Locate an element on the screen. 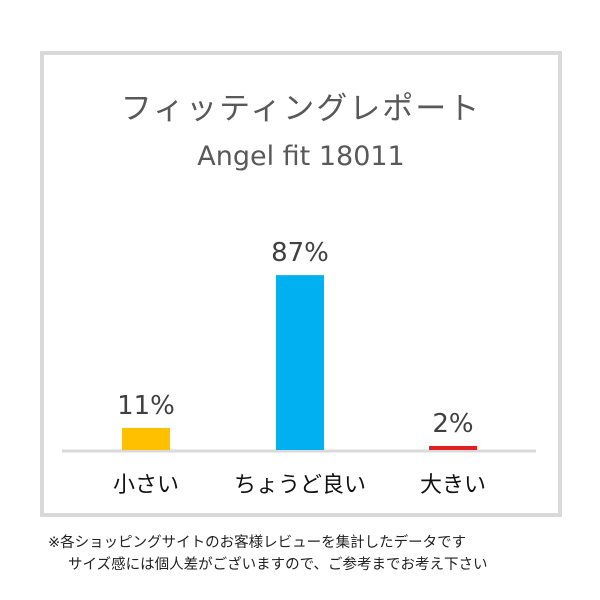  category-label-1: 小さい is located at coordinates (146, 485).